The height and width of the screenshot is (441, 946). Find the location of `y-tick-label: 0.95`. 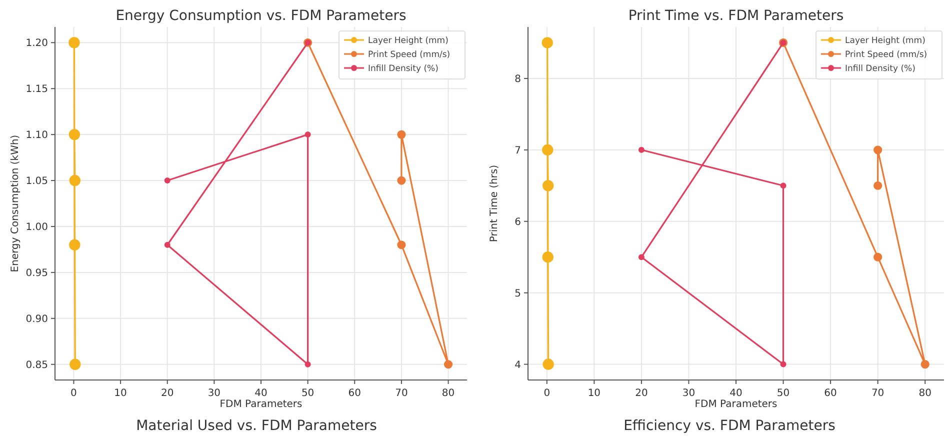

y-tick-label: 0.95 is located at coordinates (37, 273).